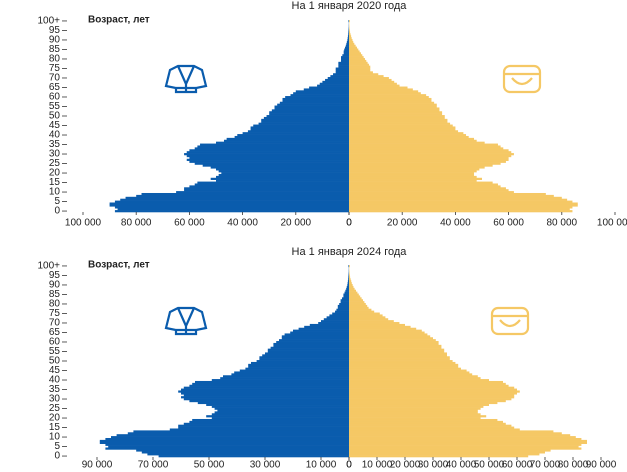 This screenshot has width=627, height=472. What do you see at coordinates (55, 154) in the screenshot?
I see `y-tick-label: 30` at bounding box center [55, 154].